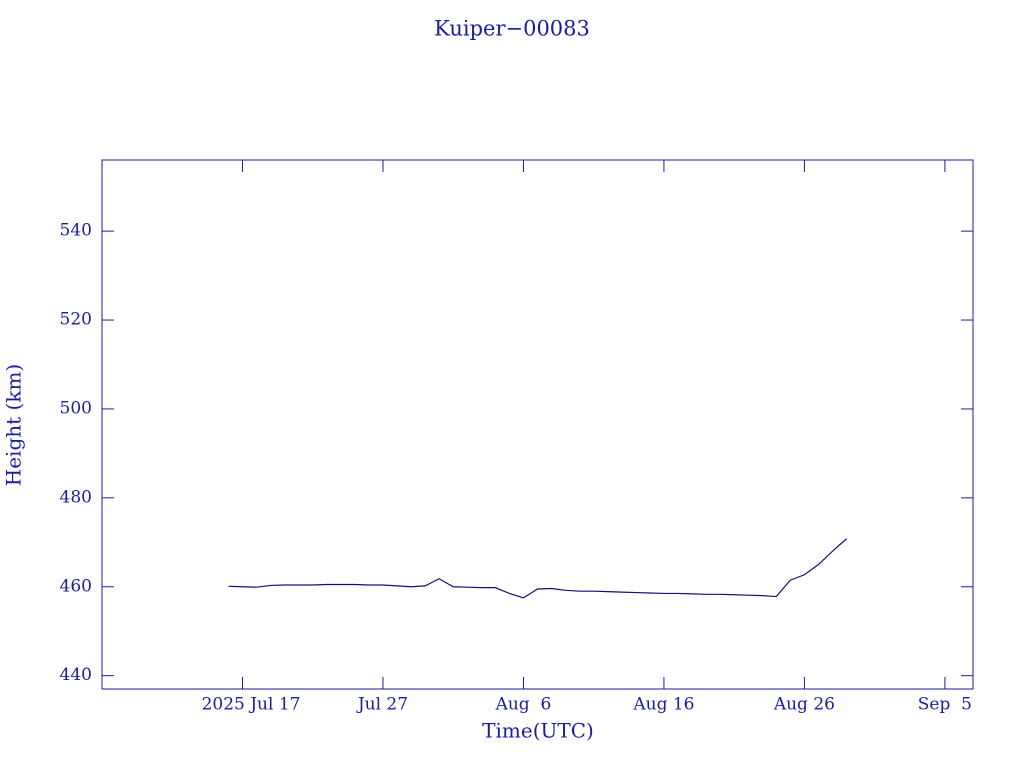 This screenshot has width=1024, height=768. What do you see at coordinates (804, 705) in the screenshot?
I see `x-tick-label: Aug 26` at bounding box center [804, 705].